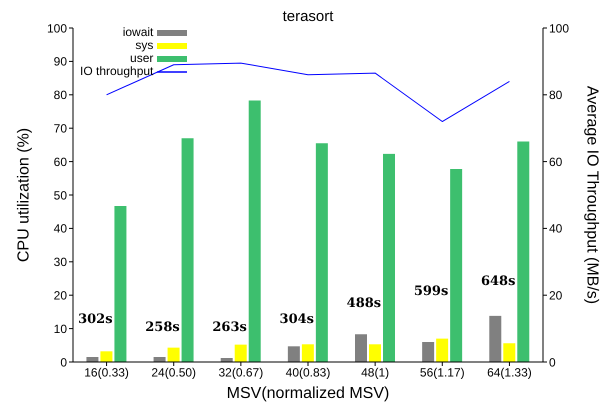 The image size is (616, 410). I want to click on x-tick-label: 40(0.83), so click(308, 373).